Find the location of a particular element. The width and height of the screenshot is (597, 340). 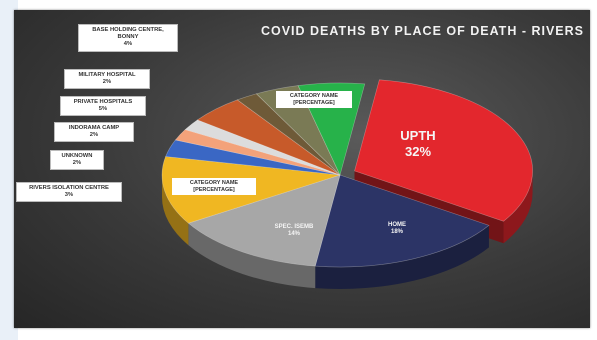

label-upth: UPTH 32% is located at coordinates (418, 143).